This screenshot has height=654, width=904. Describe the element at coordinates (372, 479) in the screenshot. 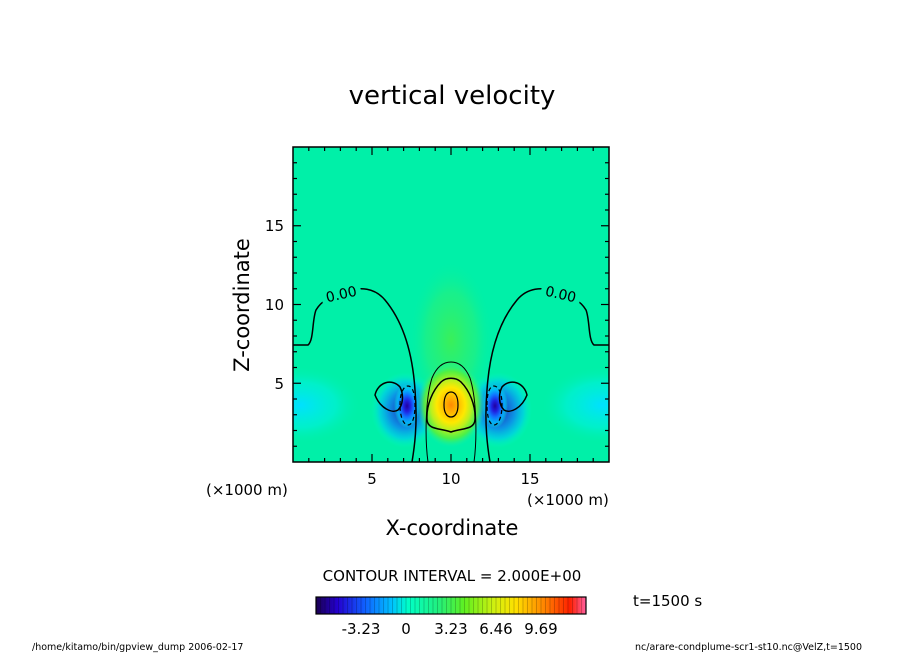

I see `x-tick-label: 5` at that location.